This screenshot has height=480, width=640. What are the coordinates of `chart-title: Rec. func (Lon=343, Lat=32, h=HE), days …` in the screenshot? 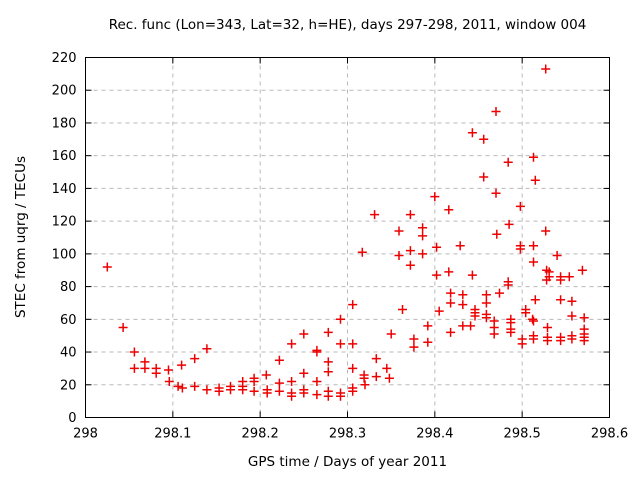 It's located at (347, 25).